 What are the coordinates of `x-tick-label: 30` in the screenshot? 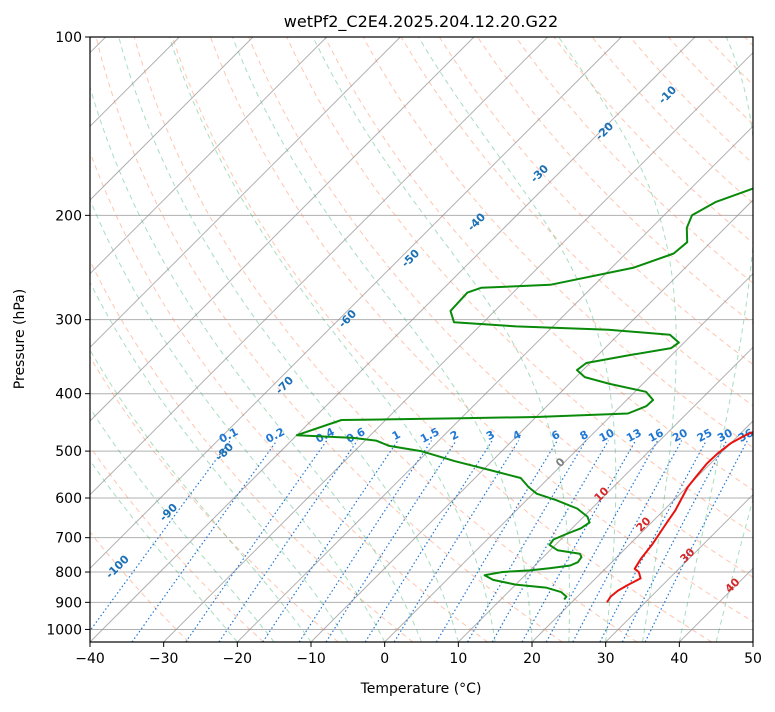 It's located at (606, 659).